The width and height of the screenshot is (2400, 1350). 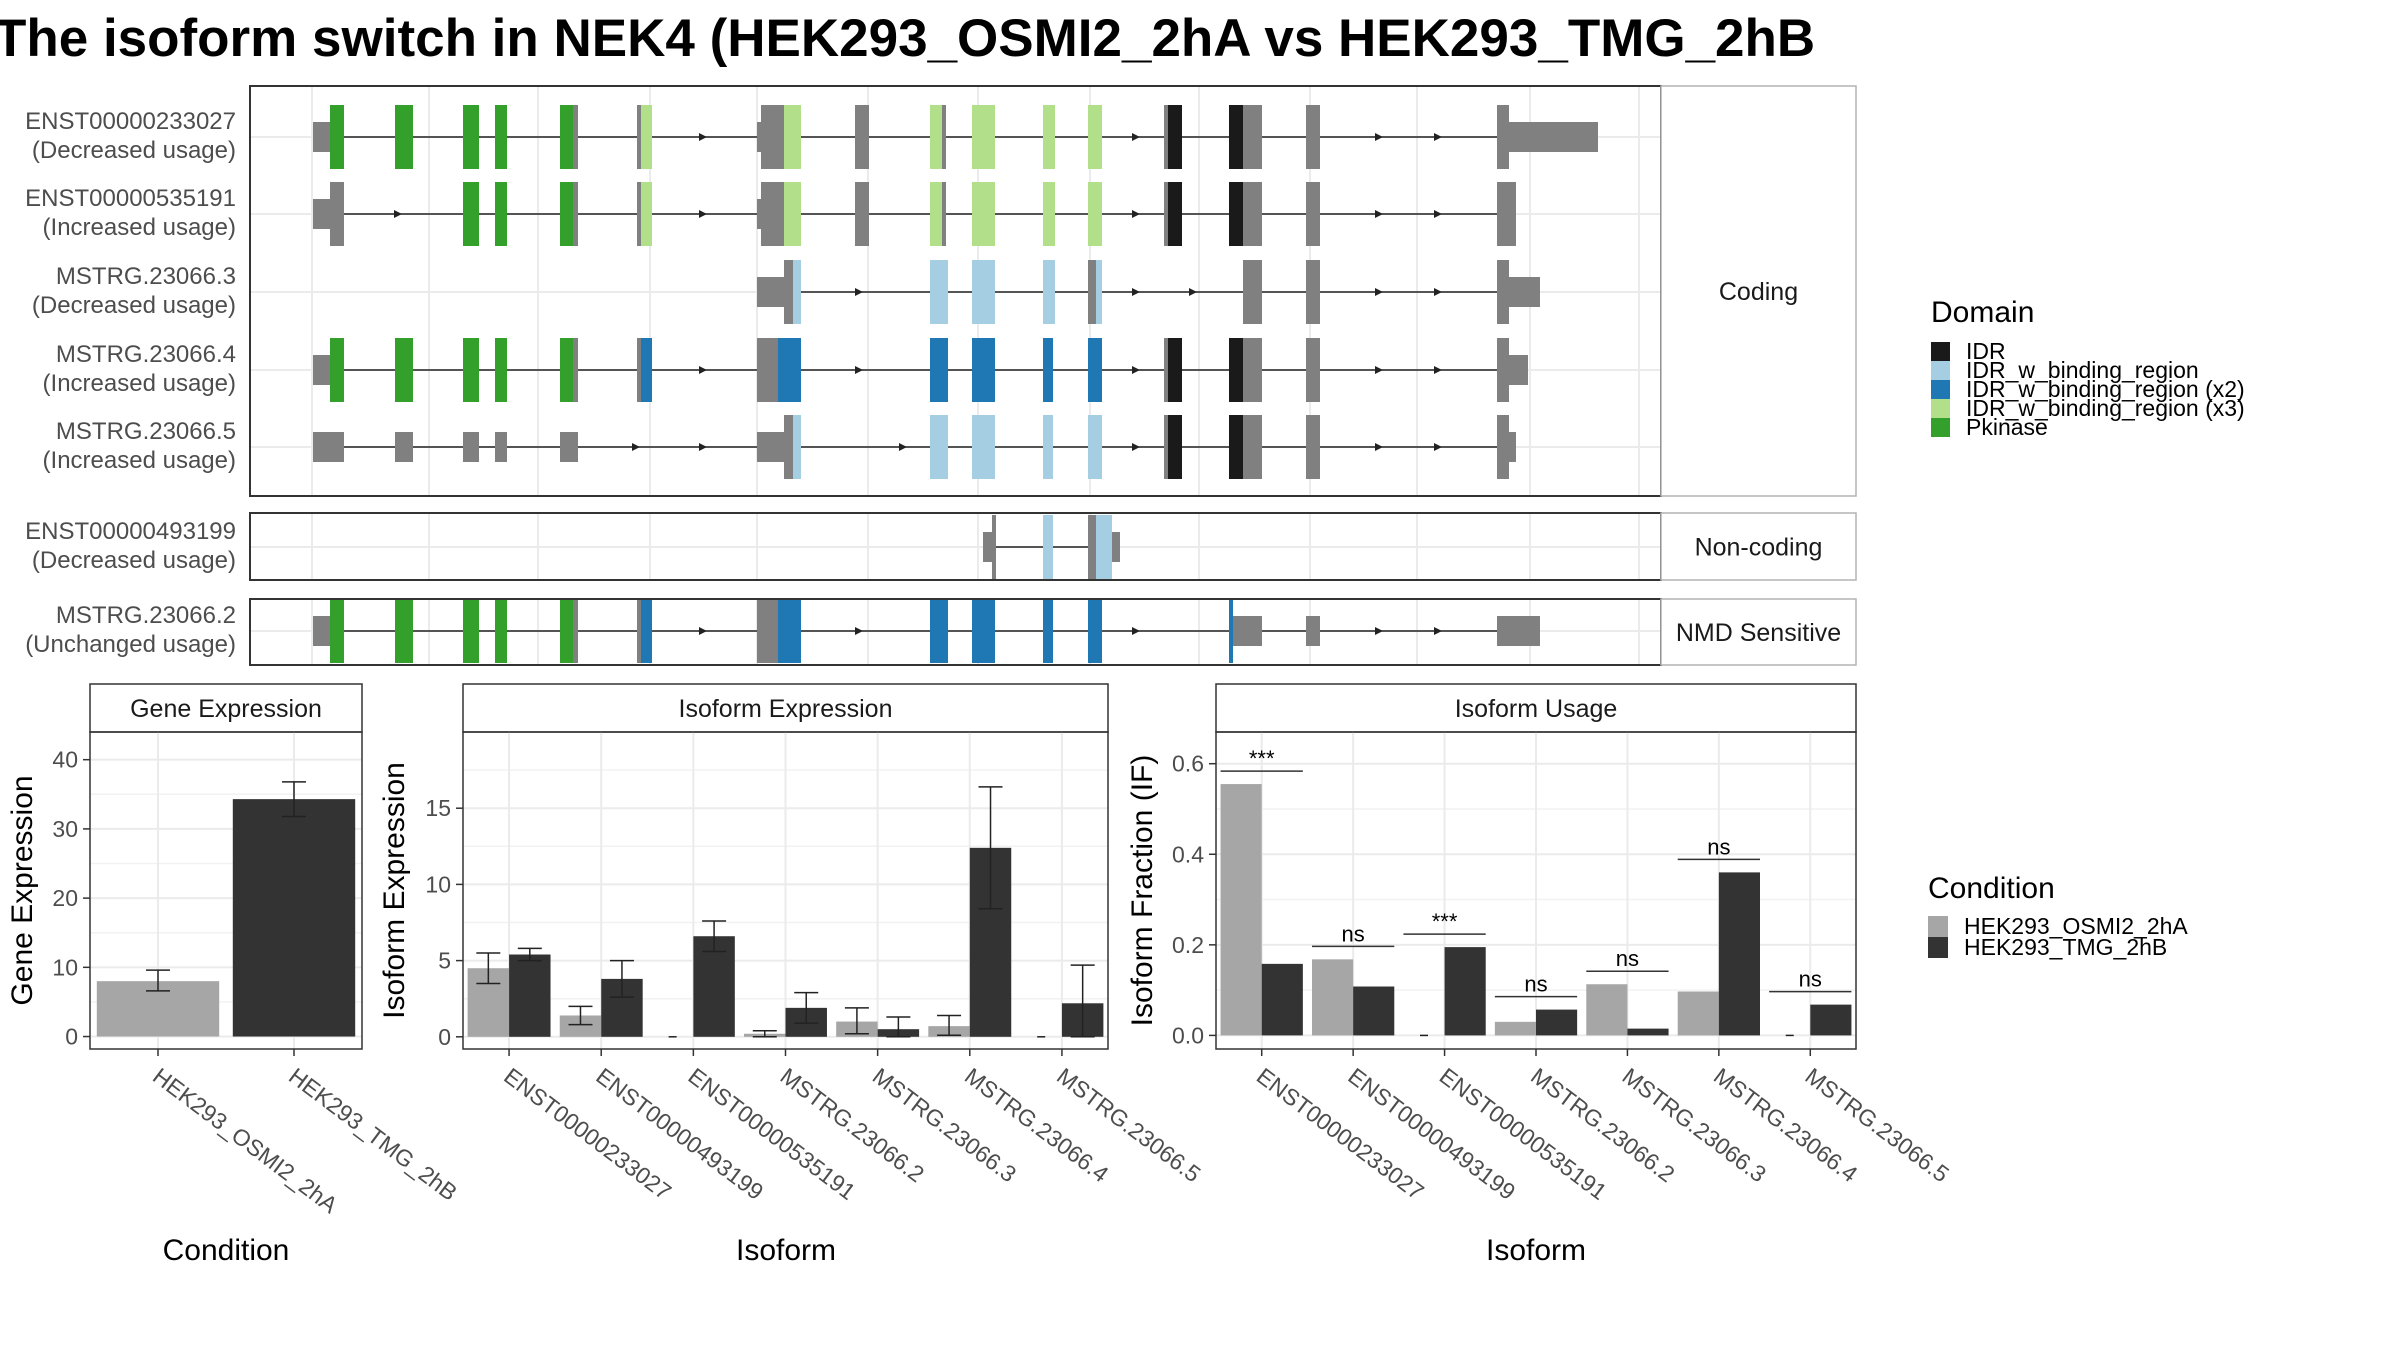 I want to click on transcript-track: ENST00000233027(Decreased usage), so click(x=811, y=137).